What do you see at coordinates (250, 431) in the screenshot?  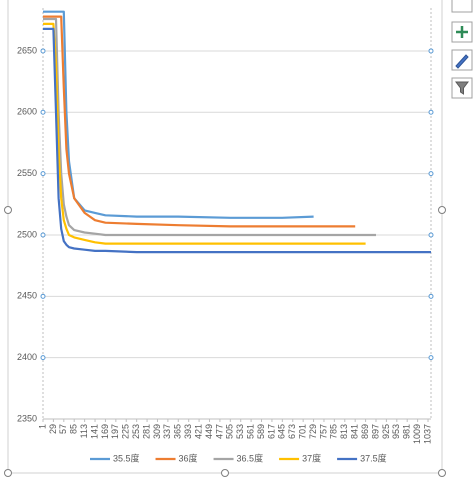 I see `x-tick-label: 561` at bounding box center [250, 431].